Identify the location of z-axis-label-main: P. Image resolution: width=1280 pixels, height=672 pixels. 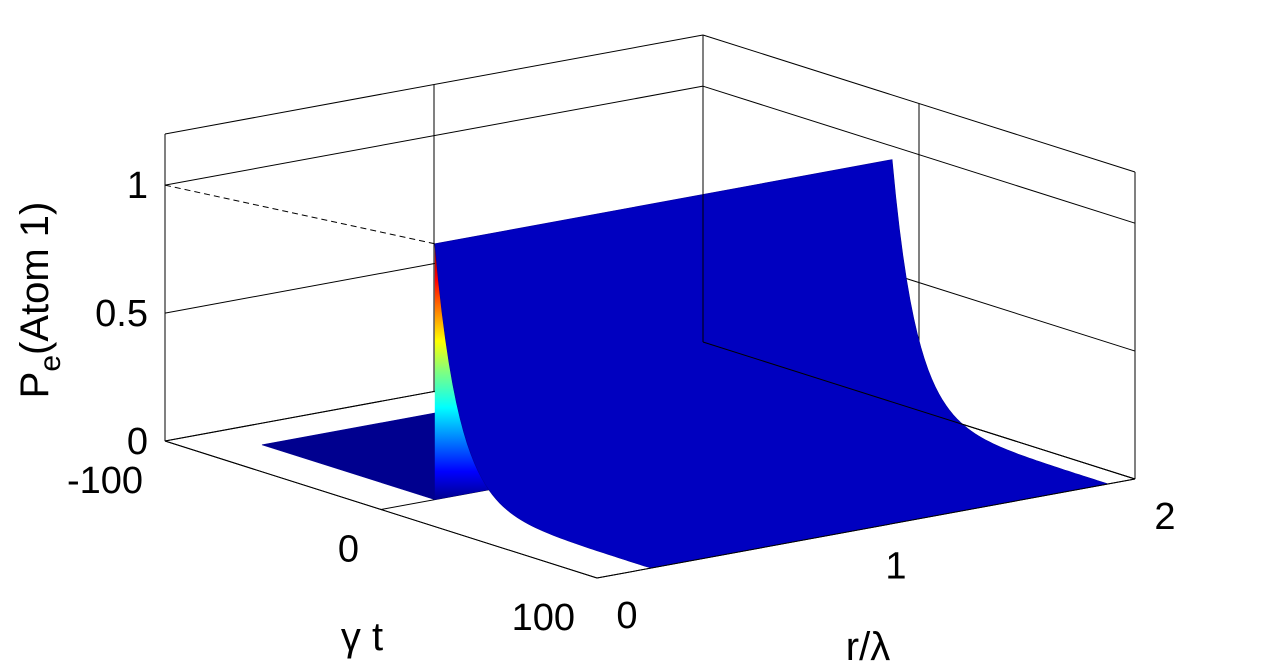
(35, 385).